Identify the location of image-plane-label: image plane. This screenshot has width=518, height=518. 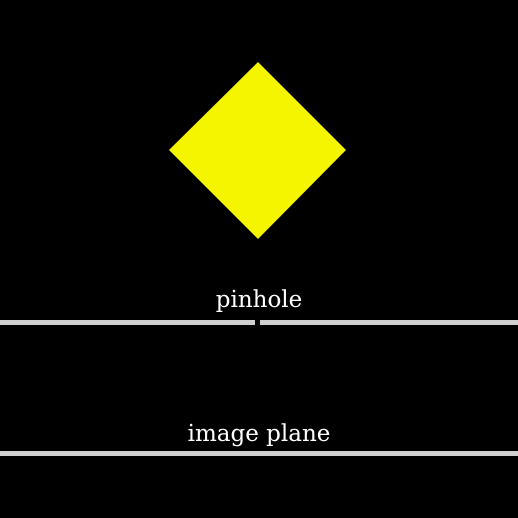
(259, 434).